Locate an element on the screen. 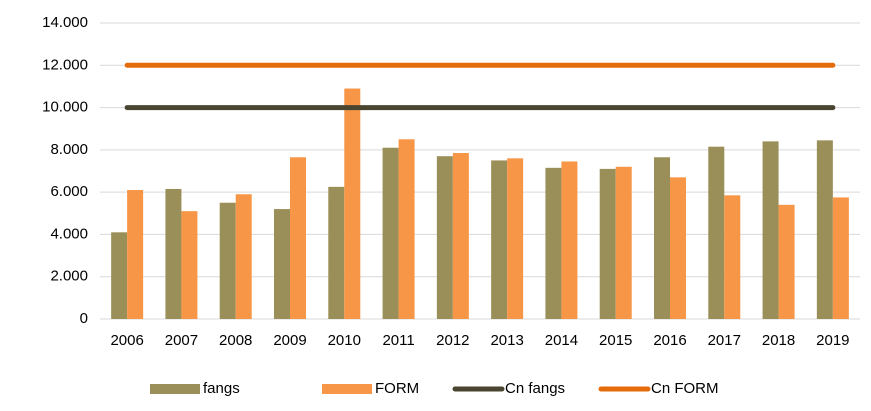 The image size is (871, 411). y-tick-label: 0 is located at coordinates (84, 318).